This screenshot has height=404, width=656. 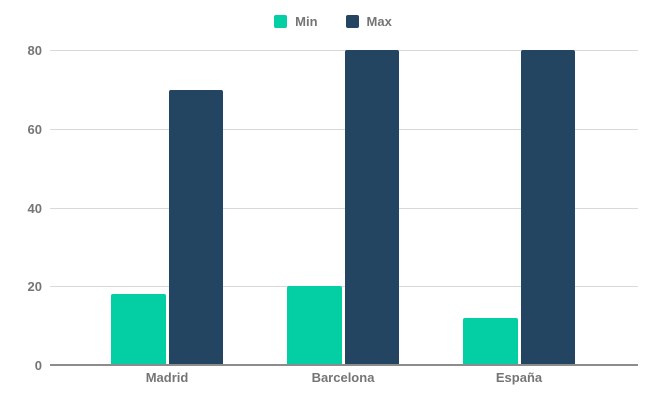 I want to click on chart-legend: Min Max, so click(x=328, y=21).